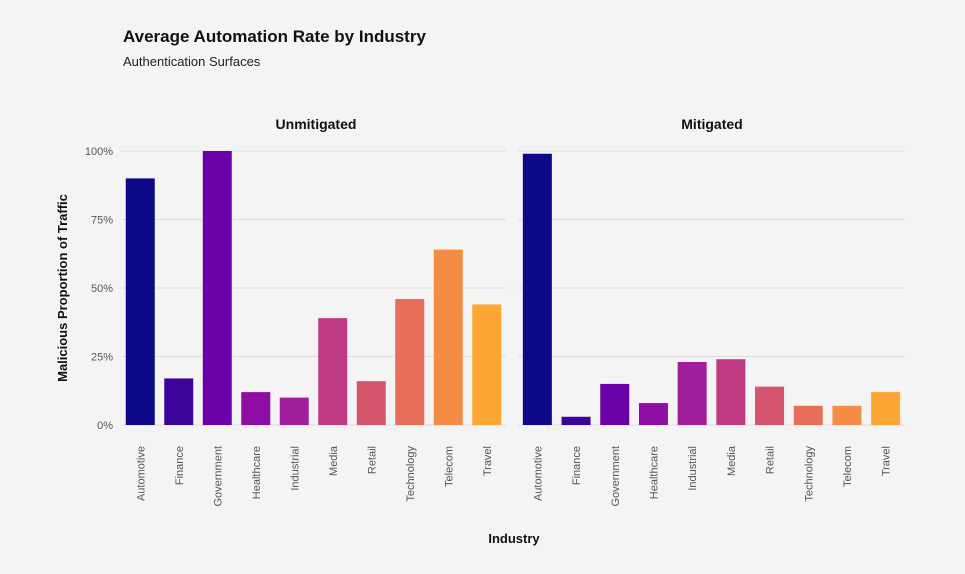 The image size is (965, 574). What do you see at coordinates (102, 358) in the screenshot?
I see `y-tick-label: 25%` at bounding box center [102, 358].